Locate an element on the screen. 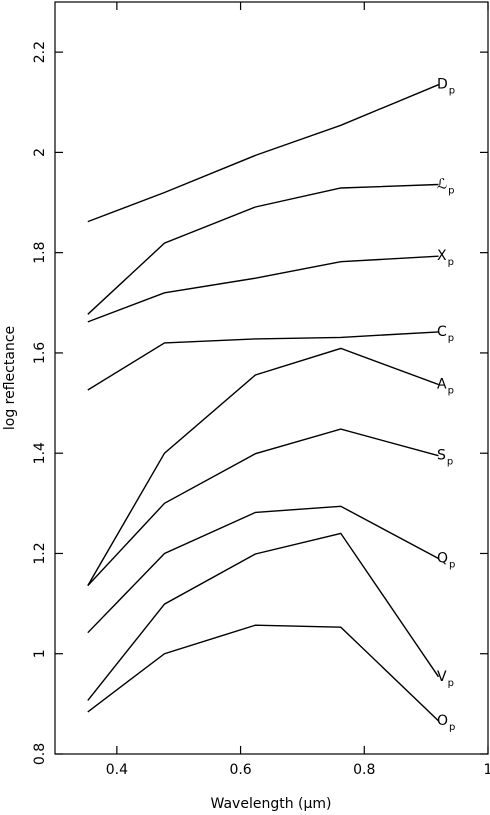 This screenshot has height=815, width=490. series-label: Ap is located at coordinates (445, 387).